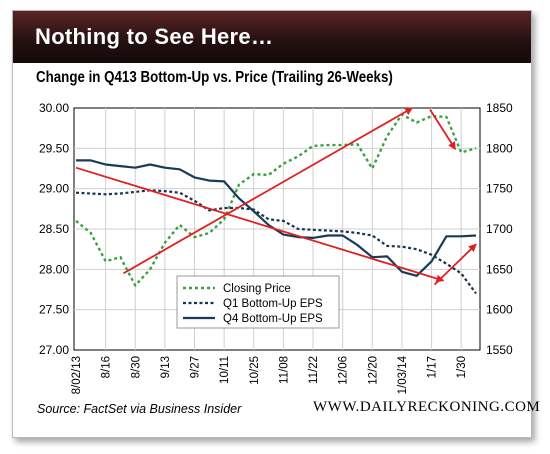 The width and height of the screenshot is (550, 454). I want to click on source-note: Source: FactSet via Business Insider, so click(139, 409).